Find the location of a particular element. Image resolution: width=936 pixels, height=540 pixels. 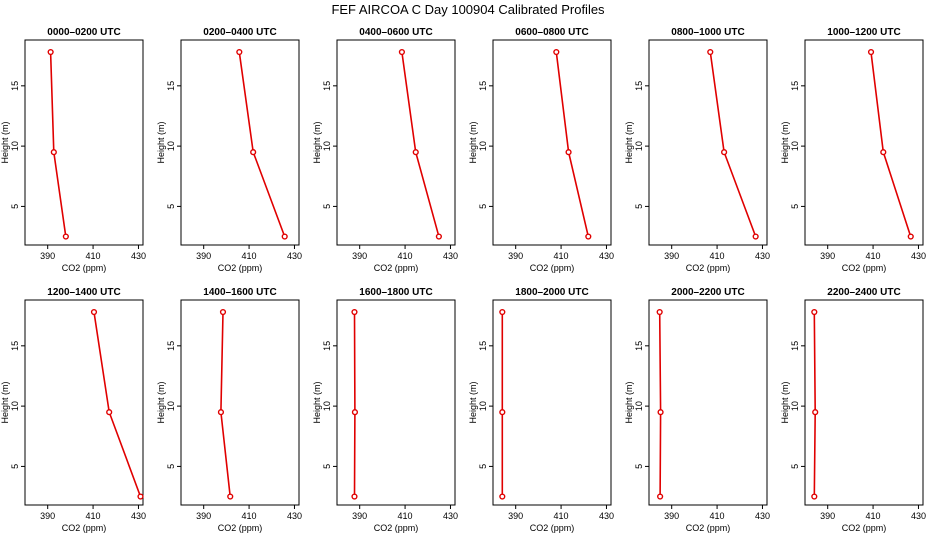

panel-title: 0400–0600 UTC is located at coordinates (395, 32).